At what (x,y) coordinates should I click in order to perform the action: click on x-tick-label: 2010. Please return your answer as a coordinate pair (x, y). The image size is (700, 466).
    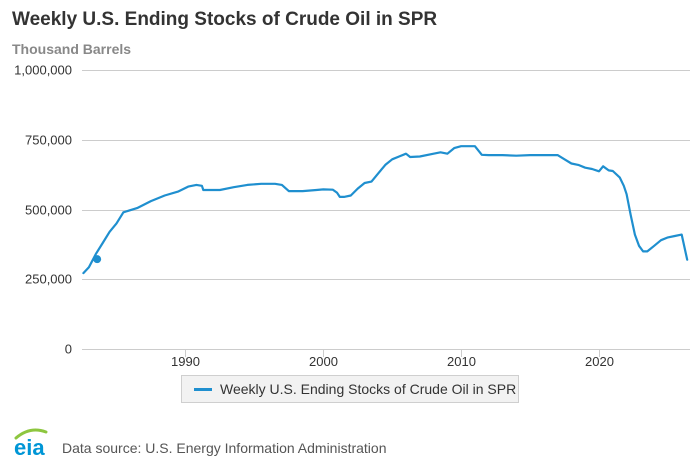
    Looking at the image, I should click on (461, 361).